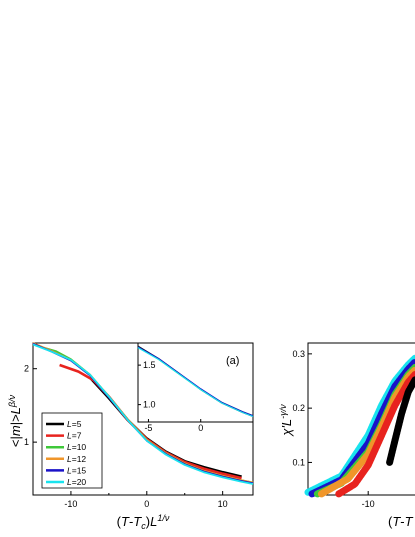  I want to click on panel-b-ticks: -10 0.1 0.2 0.3, so click(333, 429).